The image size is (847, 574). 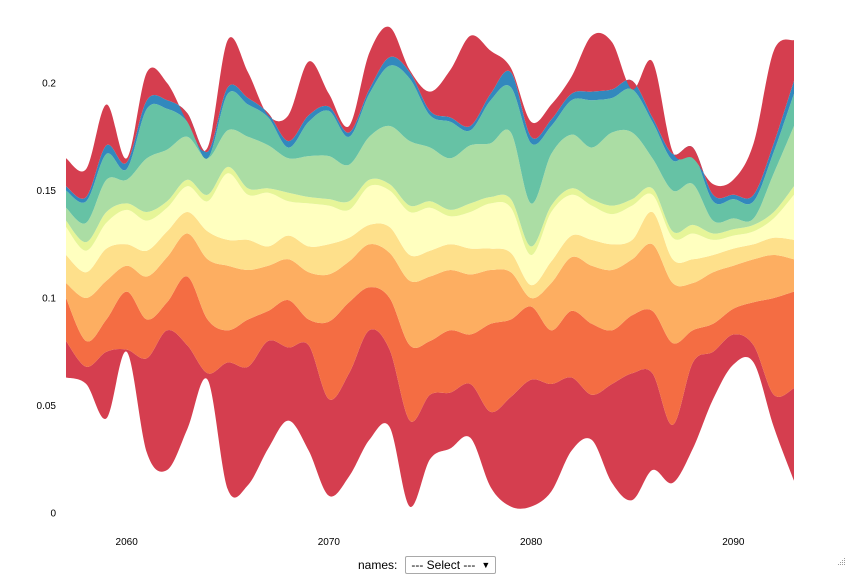 I want to click on y-tick-label: 0.1, so click(x=49, y=299).